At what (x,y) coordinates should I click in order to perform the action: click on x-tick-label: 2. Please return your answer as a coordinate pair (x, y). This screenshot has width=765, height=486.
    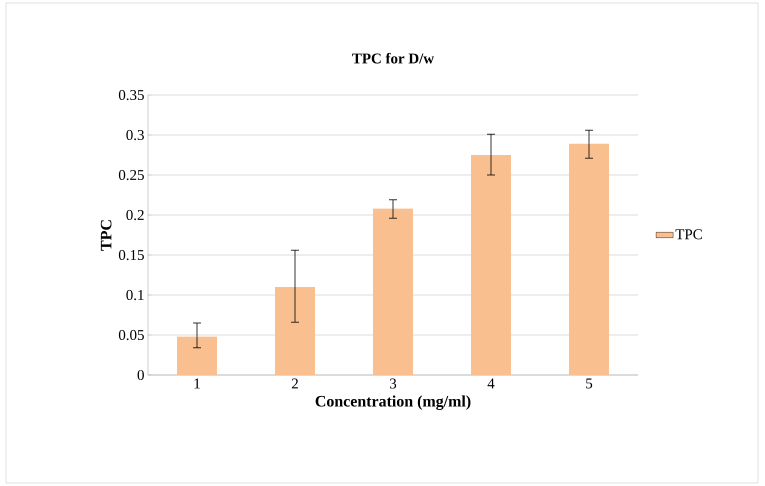
    Looking at the image, I should click on (295, 383).